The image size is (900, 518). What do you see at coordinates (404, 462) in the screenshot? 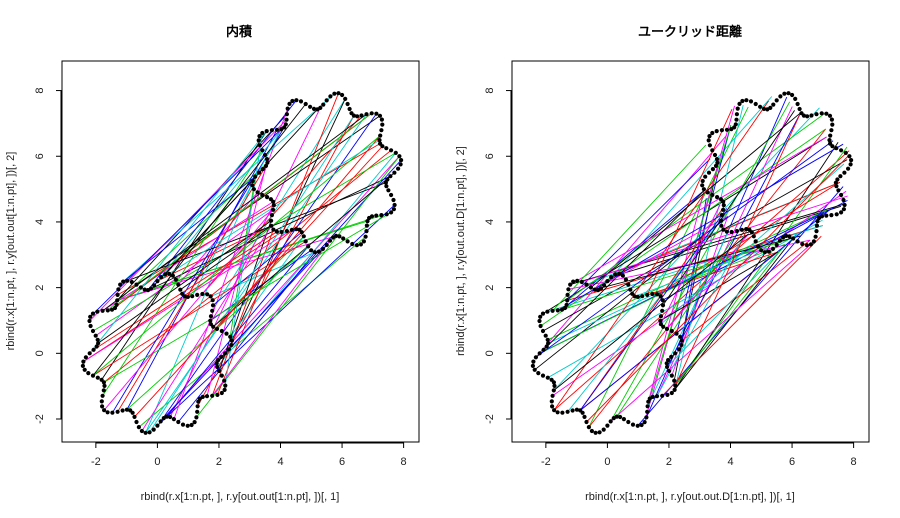
I see `x-tick-label: 8` at bounding box center [404, 462].